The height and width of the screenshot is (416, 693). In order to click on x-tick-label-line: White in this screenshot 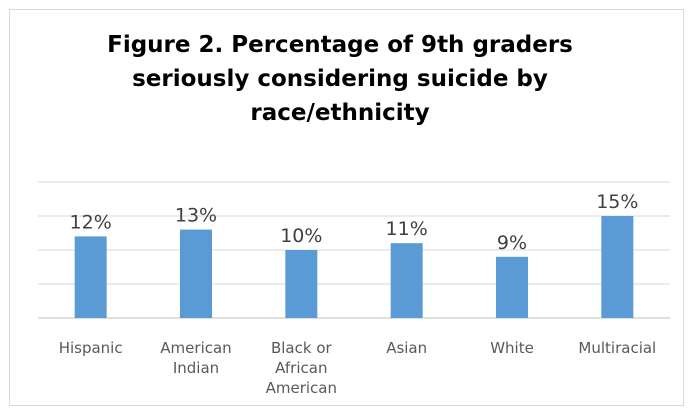, I will do `click(512, 348)`.